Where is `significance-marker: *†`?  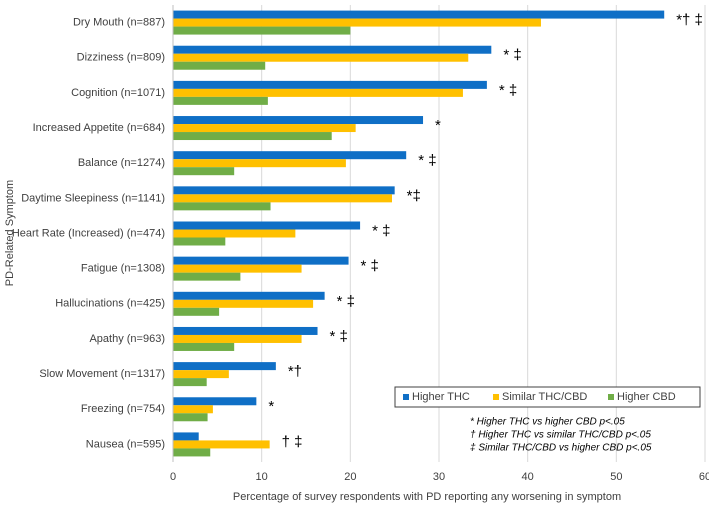 significance-marker: *† is located at coordinates (295, 371).